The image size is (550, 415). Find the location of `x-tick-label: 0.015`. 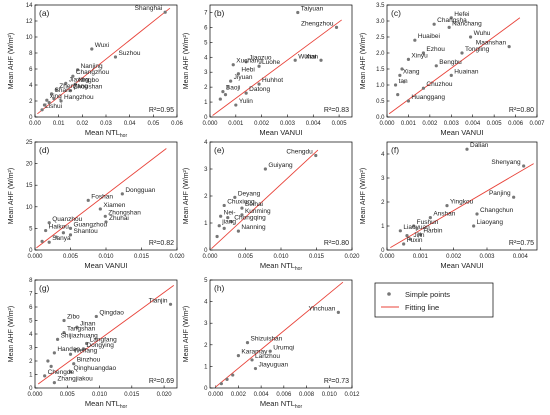

x-tick-label: 0.015 is located at coordinates (142, 257).